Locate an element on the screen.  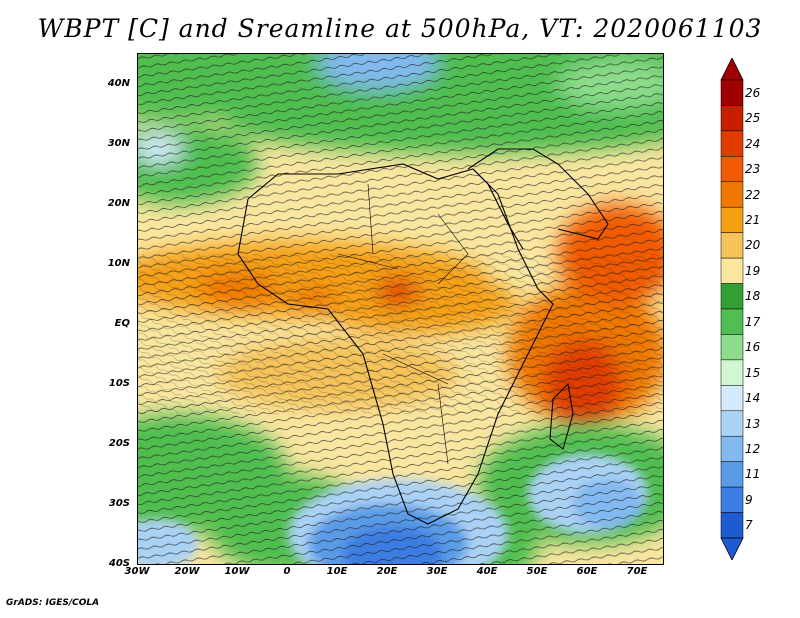
lon-label: 50E is located at coordinates (537, 571).